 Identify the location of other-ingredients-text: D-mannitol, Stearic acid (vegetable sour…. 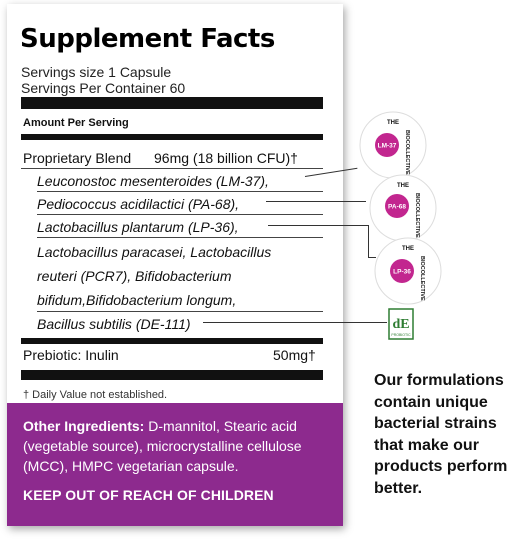
(162, 446).